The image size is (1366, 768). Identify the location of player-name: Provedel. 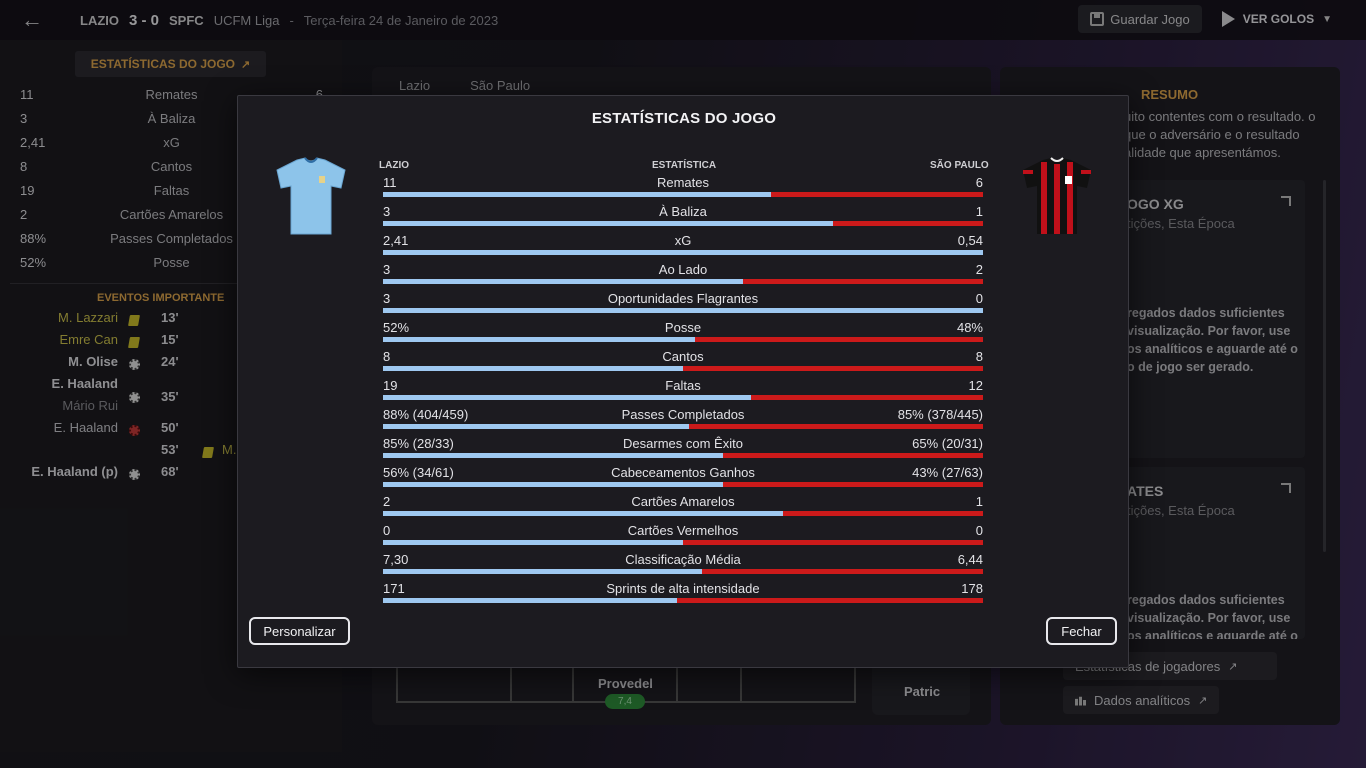
(625, 683).